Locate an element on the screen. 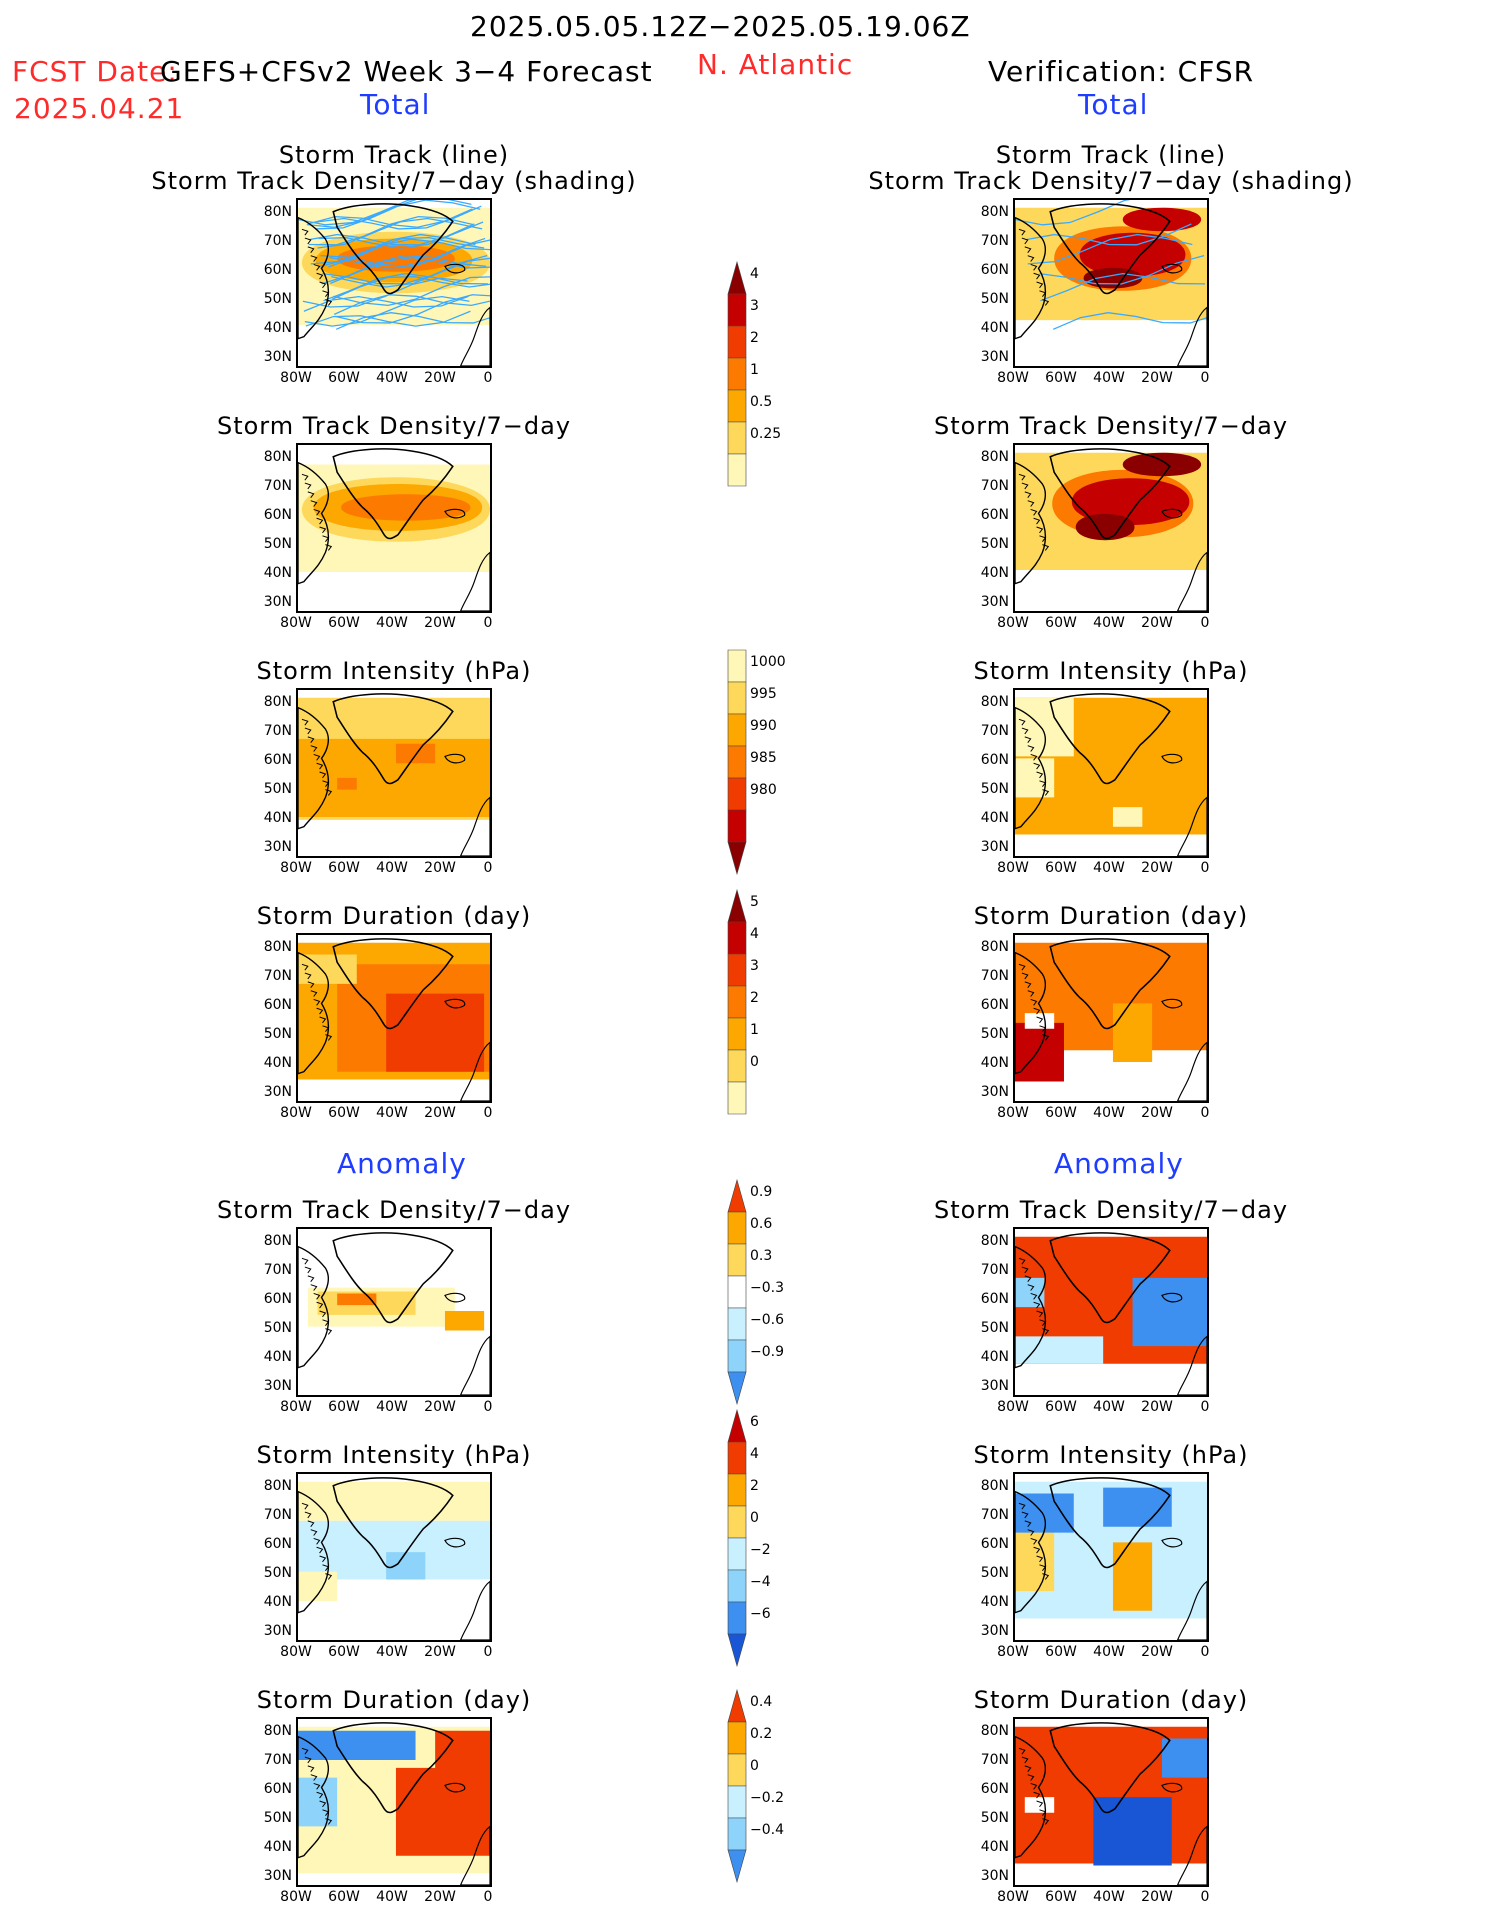 The height and width of the screenshot is (1925, 1487). intensity-colorbar-wrap is located at coordinates (738, 764).